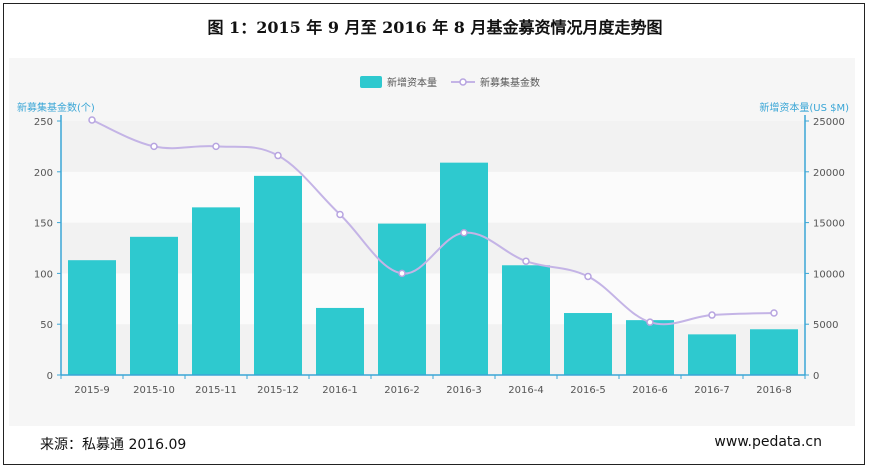 Image resolution: width=870 pixels, height=469 pixels. What do you see at coordinates (649, 390) in the screenshot?
I see `x-tick-label: 2016-6` at bounding box center [649, 390].